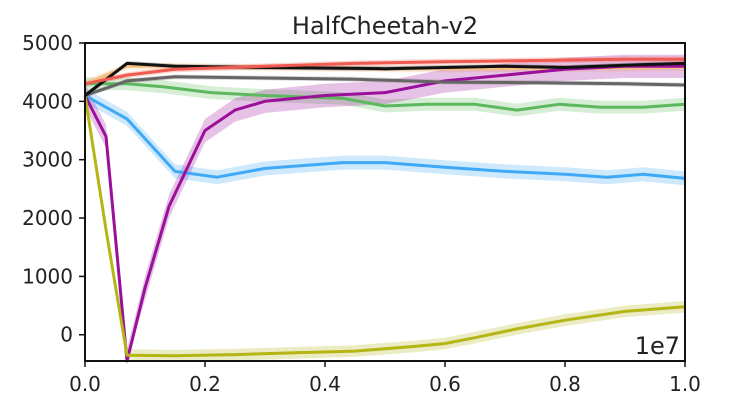 Image resolution: width=730 pixels, height=410 pixels. Describe the element at coordinates (385, 378) in the screenshot. I see `x-axis-ticks: 0.0 0.2 0.4 0.6 0.8 1.0` at that location.